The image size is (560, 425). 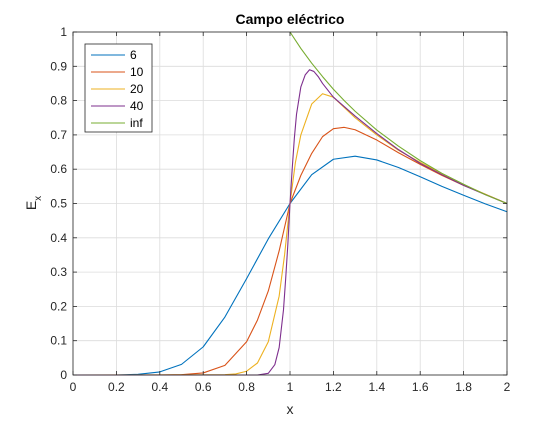 I want to click on y-tick-label: 1, so click(x=63, y=32).